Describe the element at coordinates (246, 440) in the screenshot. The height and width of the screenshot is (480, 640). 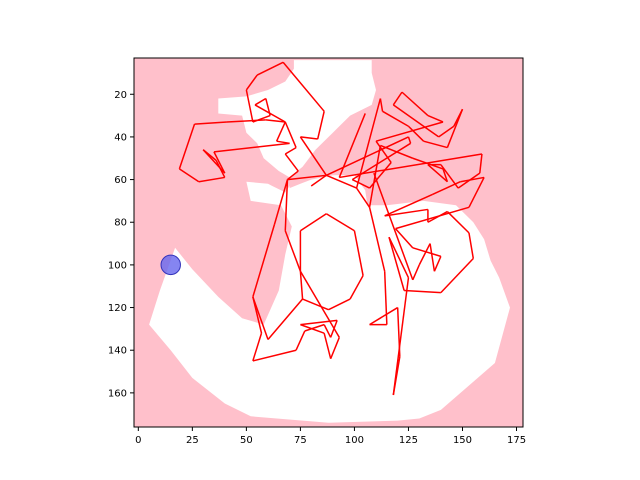
I see `x-tick-label: 50` at that location.